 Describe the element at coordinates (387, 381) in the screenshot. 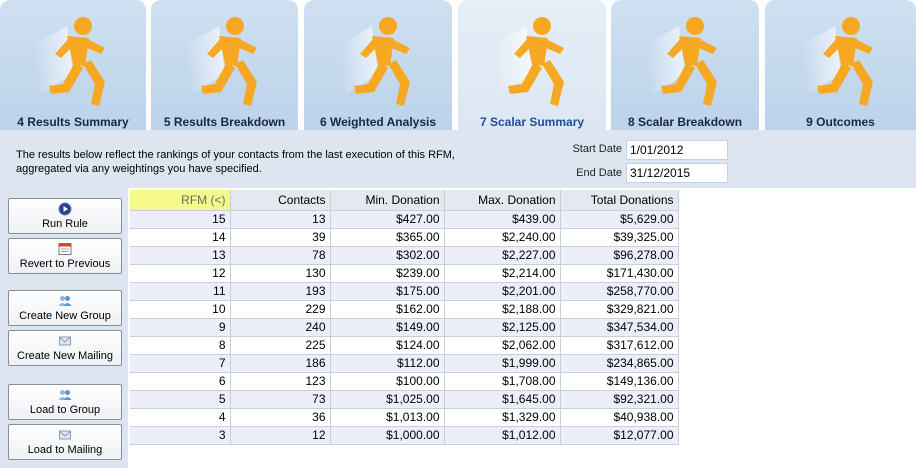

I see `cell-min-donation: $100.00` at that location.